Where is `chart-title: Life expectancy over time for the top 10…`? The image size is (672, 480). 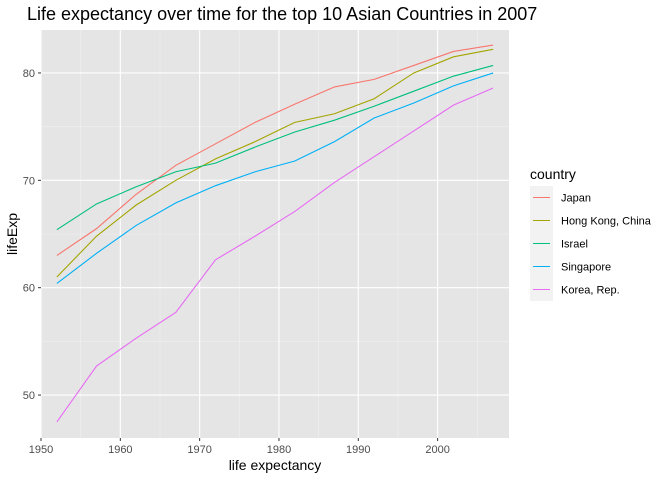
chart-title: Life expectancy over time for the top 10… is located at coordinates (282, 14).